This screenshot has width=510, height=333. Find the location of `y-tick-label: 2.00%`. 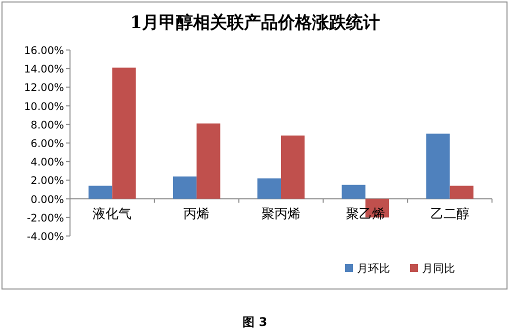

y-tick-label: 2.00% is located at coordinates (47, 181).